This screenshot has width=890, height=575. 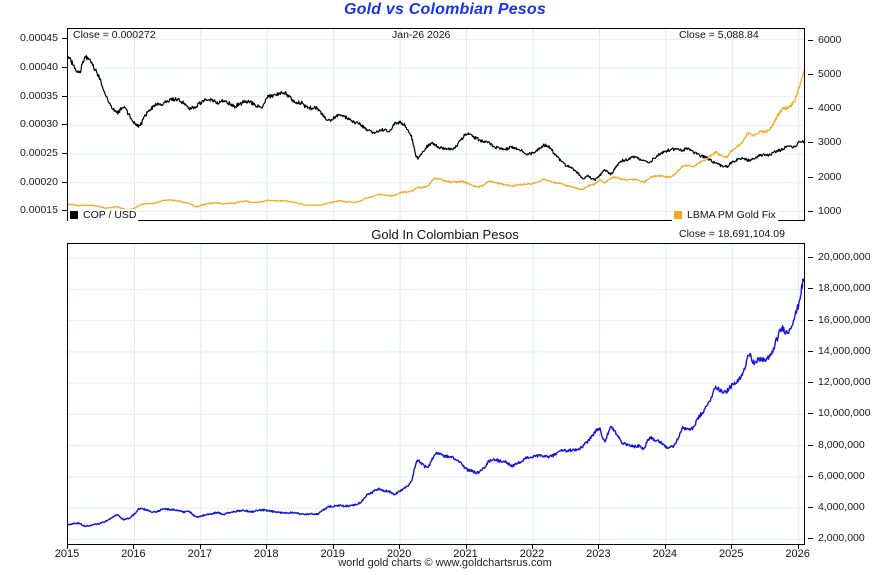 I want to click on bottom-right-tick-label: 16,000,000, so click(x=844, y=319).